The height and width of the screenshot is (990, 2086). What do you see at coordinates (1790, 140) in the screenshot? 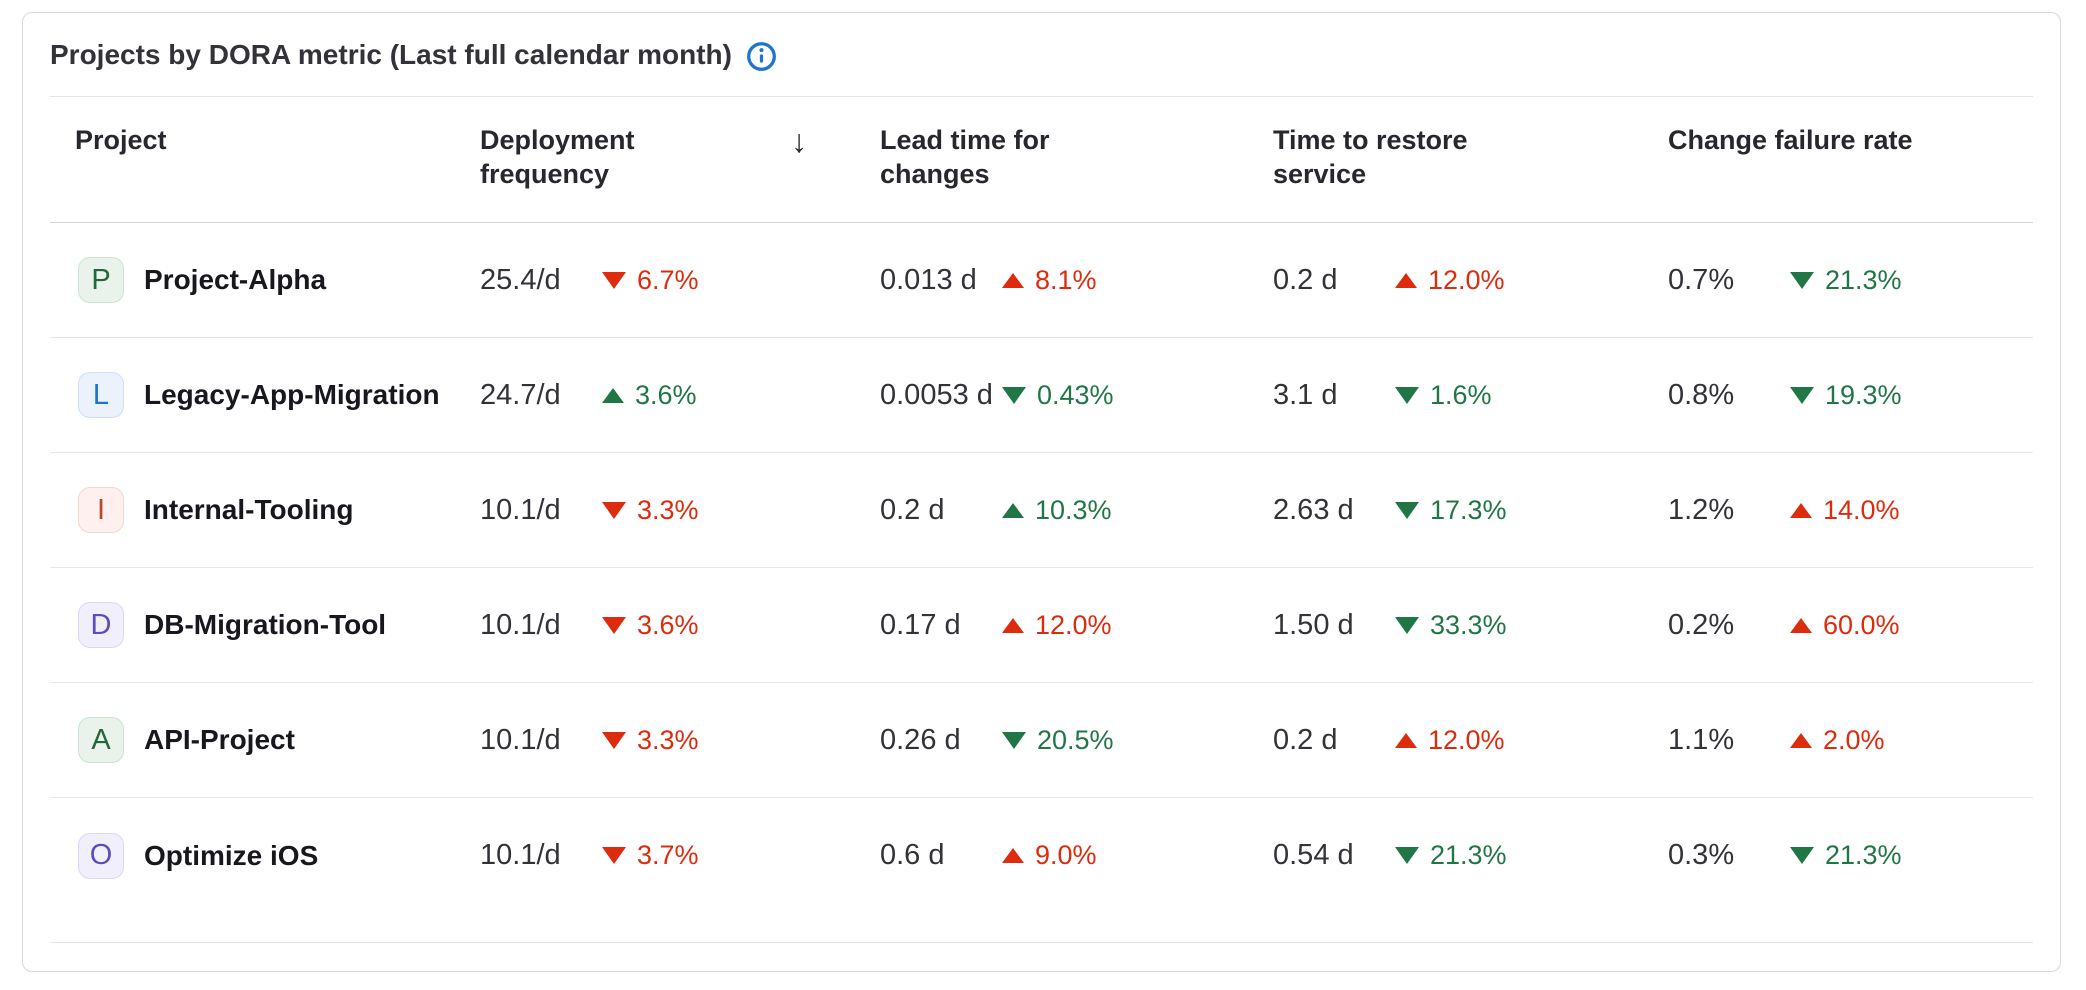
I see `column-label: Change failure rate` at bounding box center [1790, 140].